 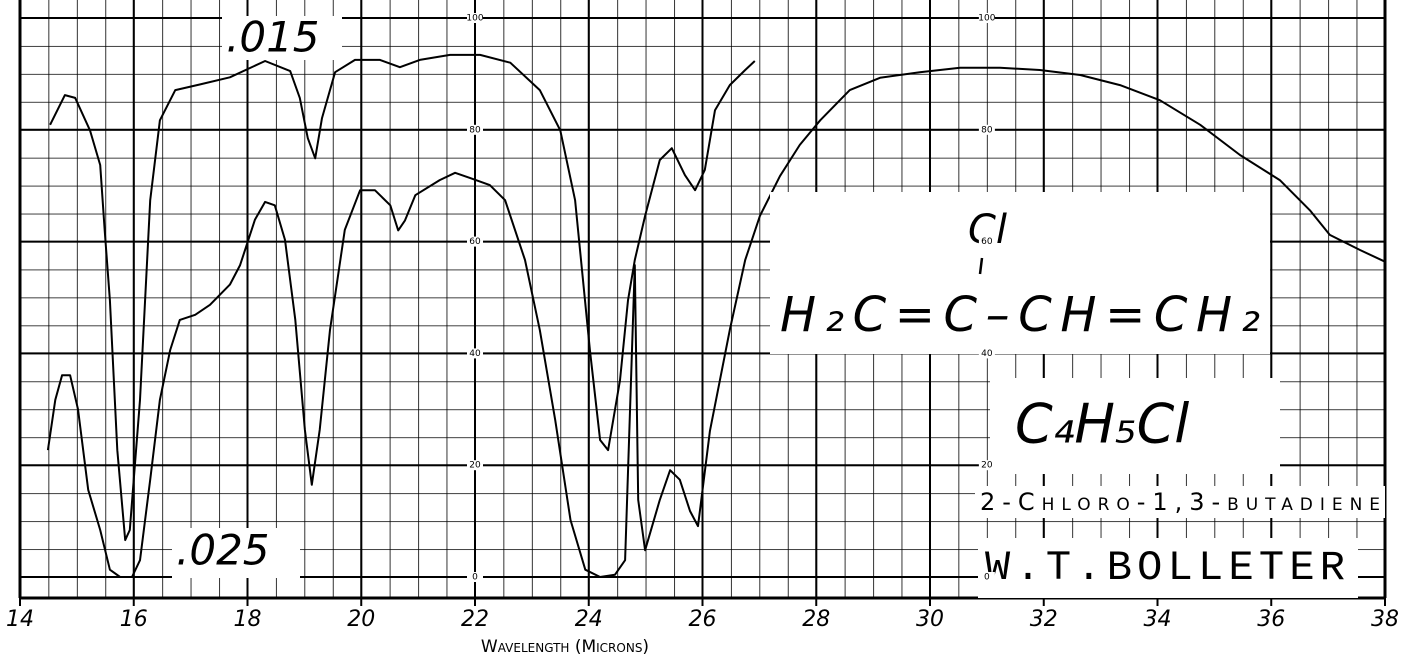 I want to click on molecular-formula: C₄H₅Cl, so click(x=1102, y=424).